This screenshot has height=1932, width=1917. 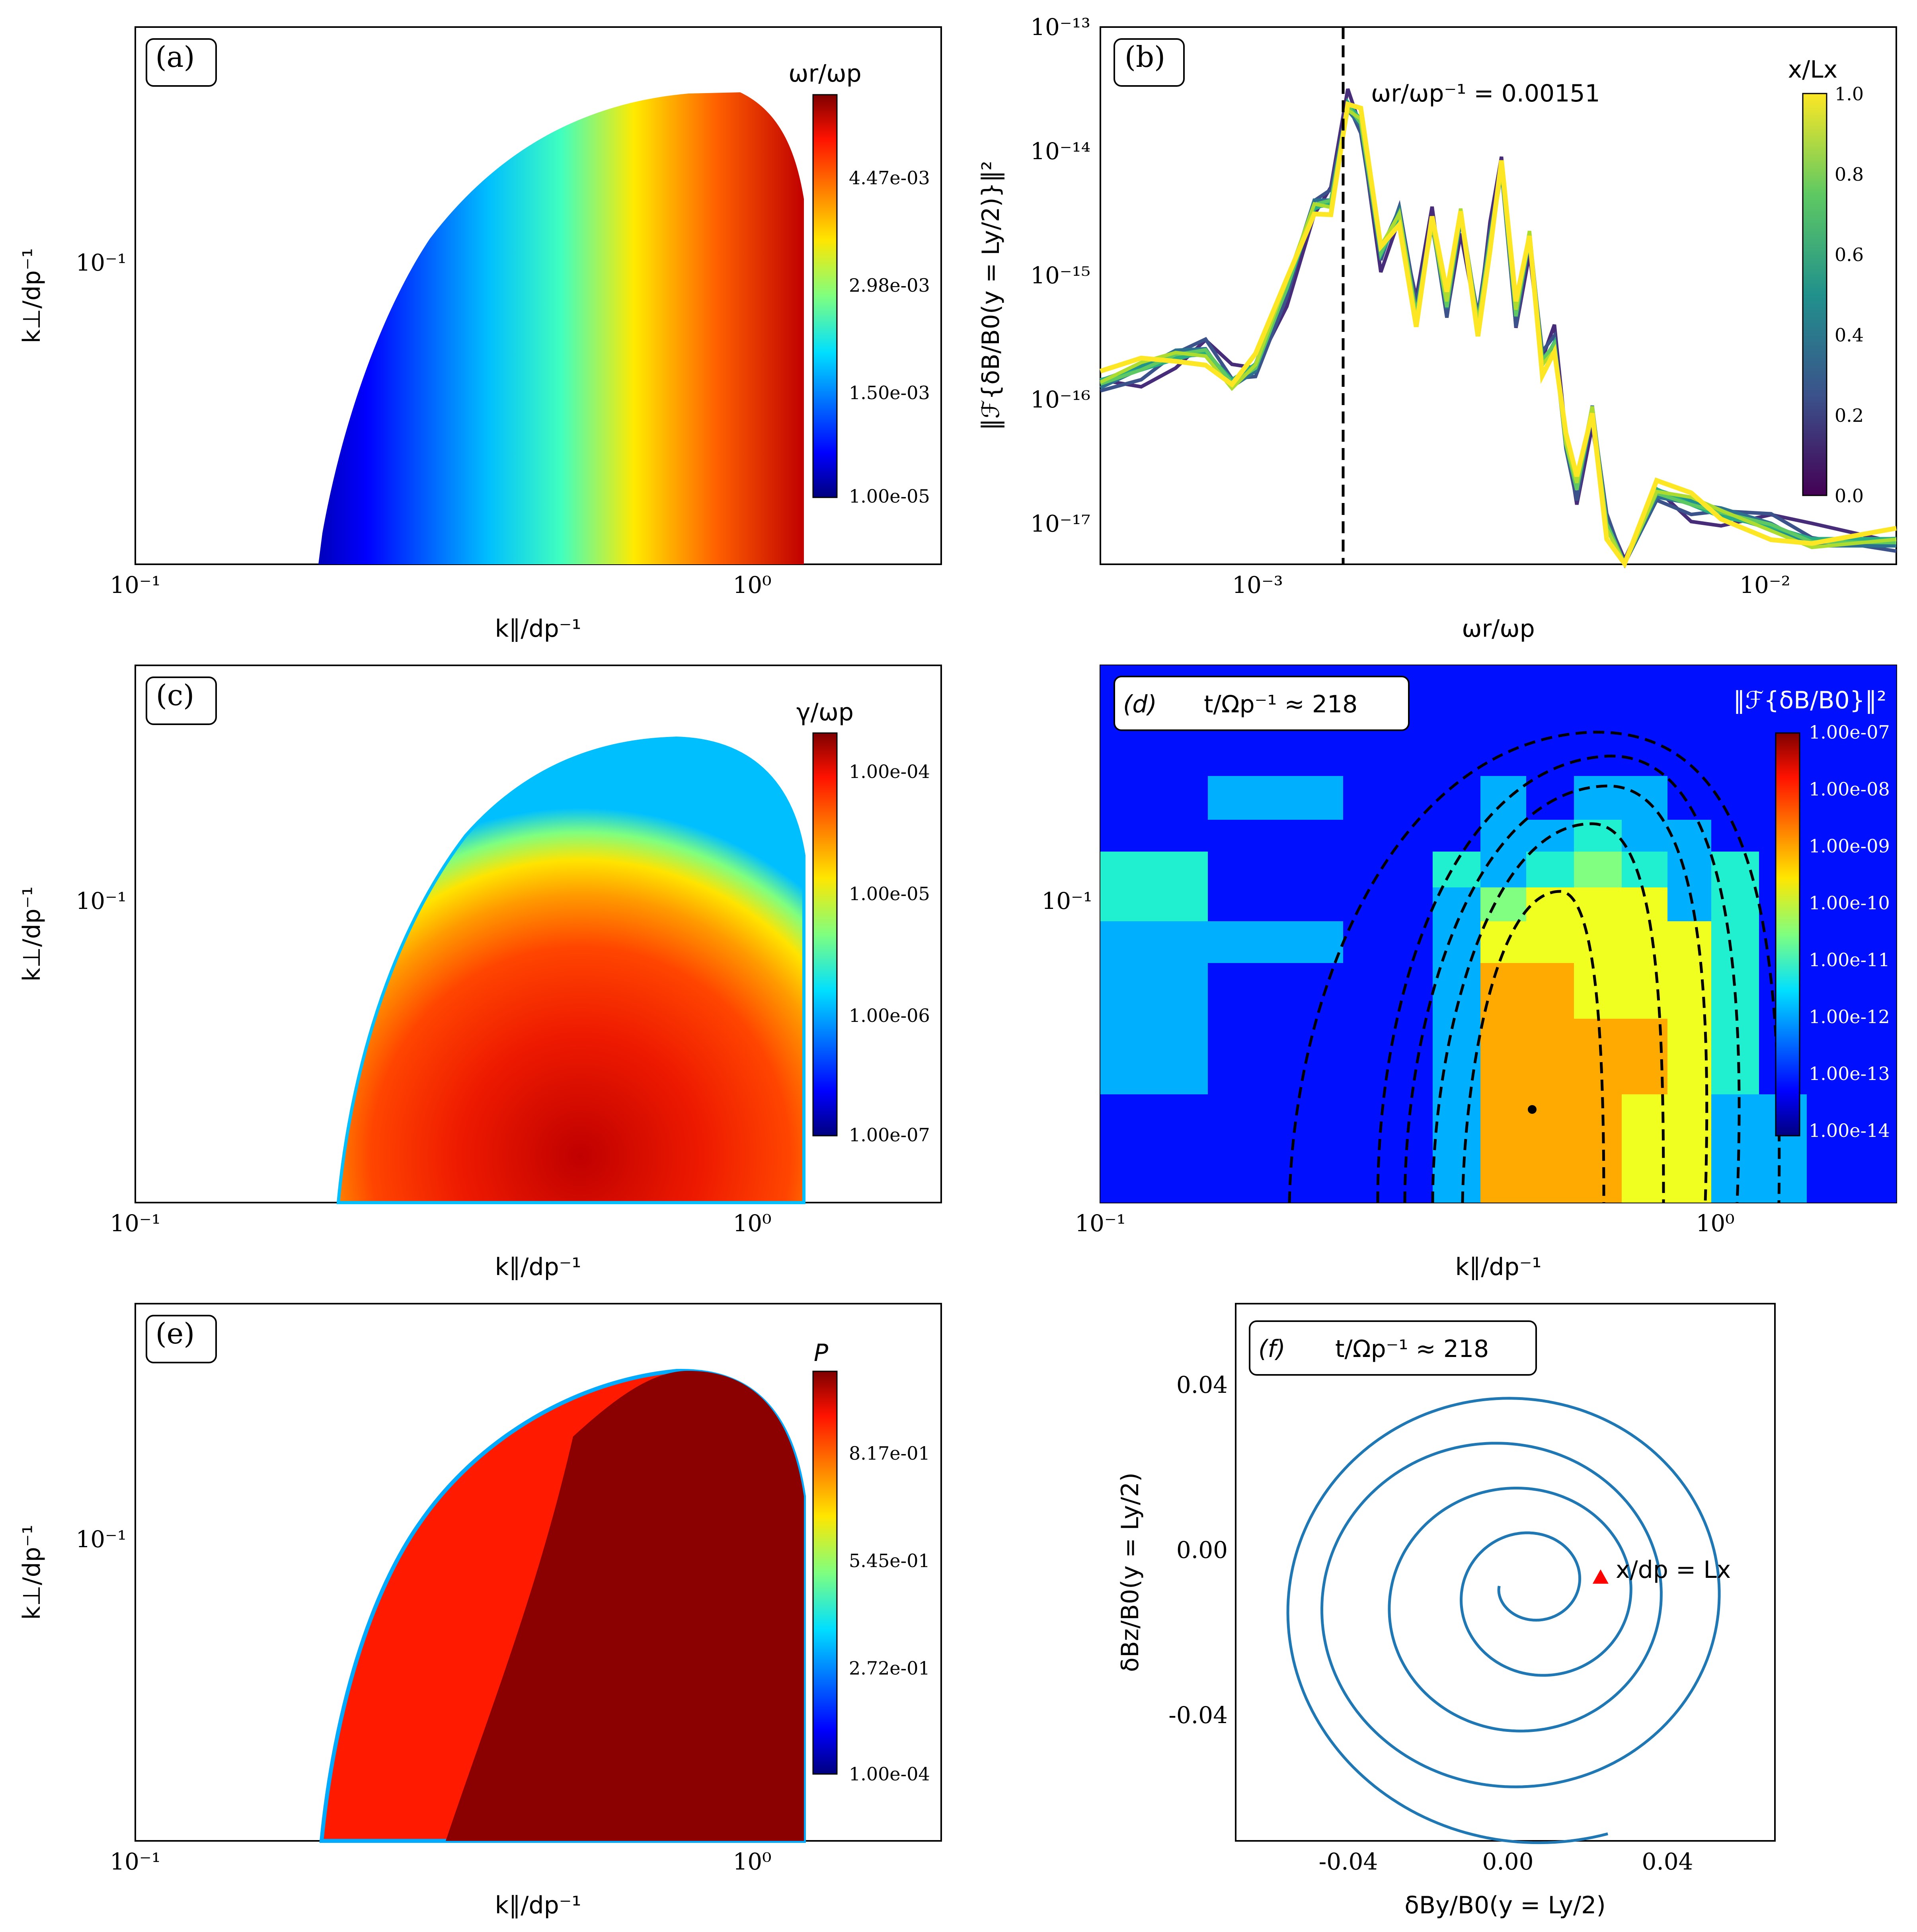 I want to click on panel-c-ytick-0: 10⁻¹, so click(x=101, y=901).